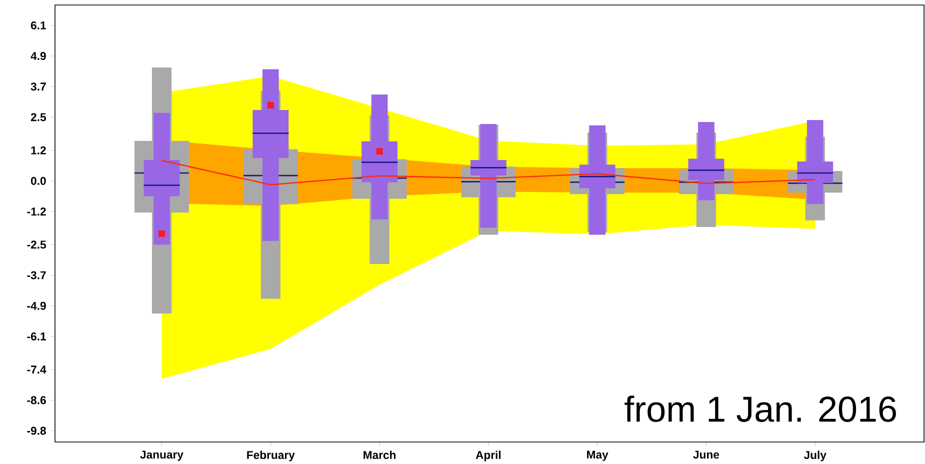 Image resolution: width=925 pixels, height=464 pixels. I want to click on x-tick-label: May, so click(597, 455).